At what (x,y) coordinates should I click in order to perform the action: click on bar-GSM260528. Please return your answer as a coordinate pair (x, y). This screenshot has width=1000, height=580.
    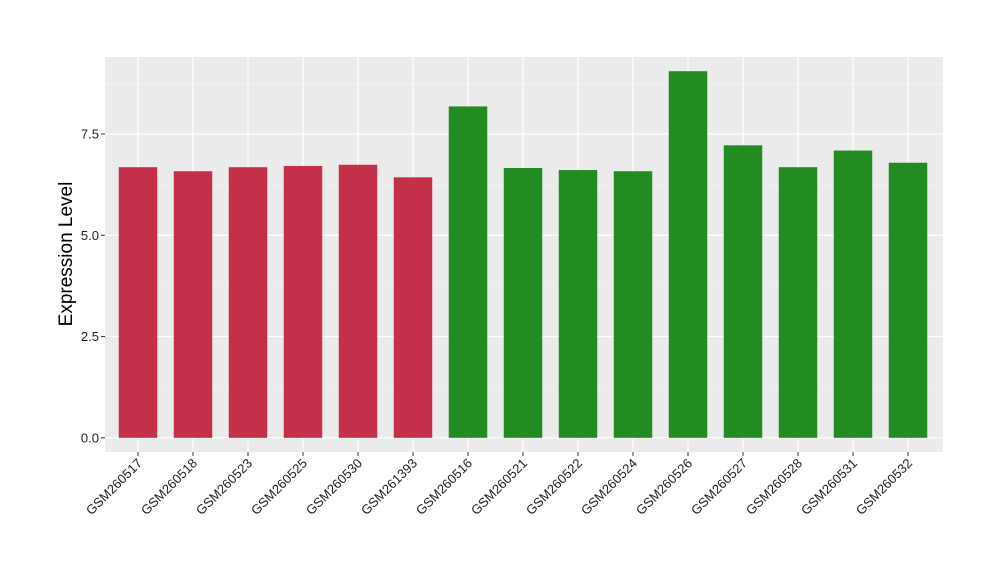
    Looking at the image, I should click on (798, 302).